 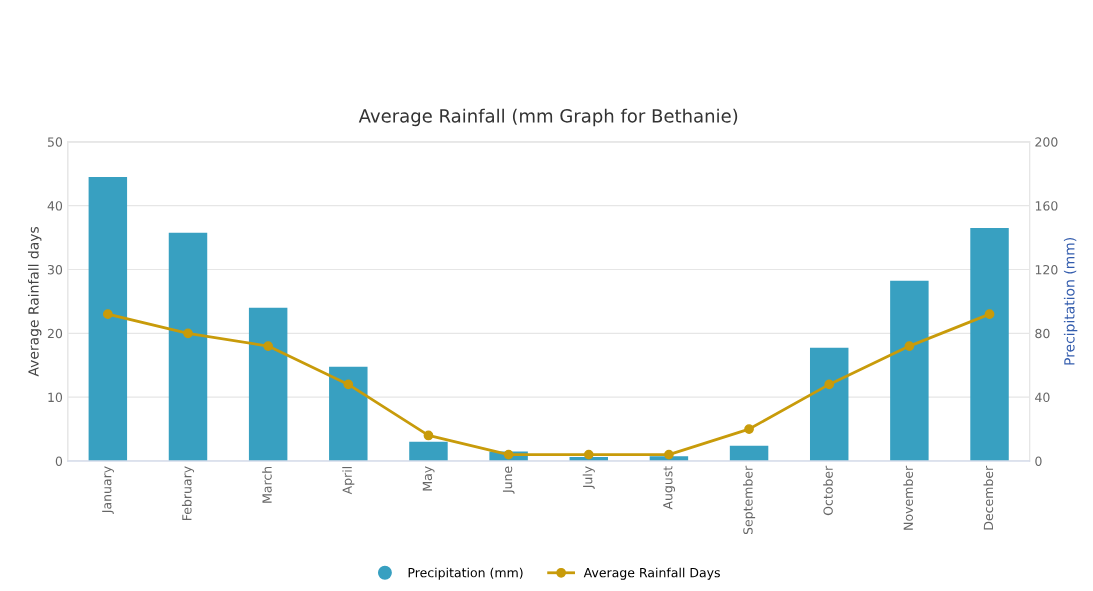 What do you see at coordinates (428, 478) in the screenshot?
I see `x-tick-label: May` at bounding box center [428, 478].